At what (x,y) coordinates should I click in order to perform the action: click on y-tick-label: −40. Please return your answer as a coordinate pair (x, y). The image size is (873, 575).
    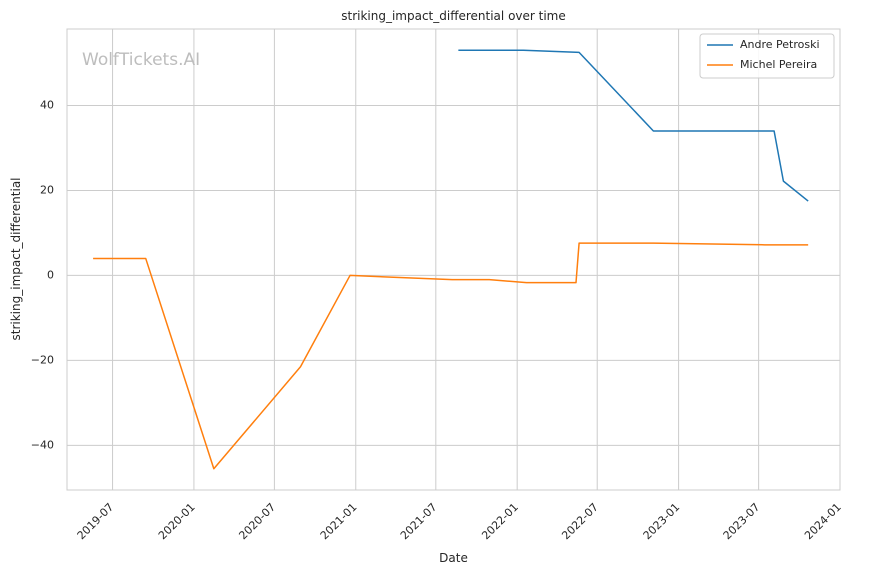
    Looking at the image, I should click on (42, 444).